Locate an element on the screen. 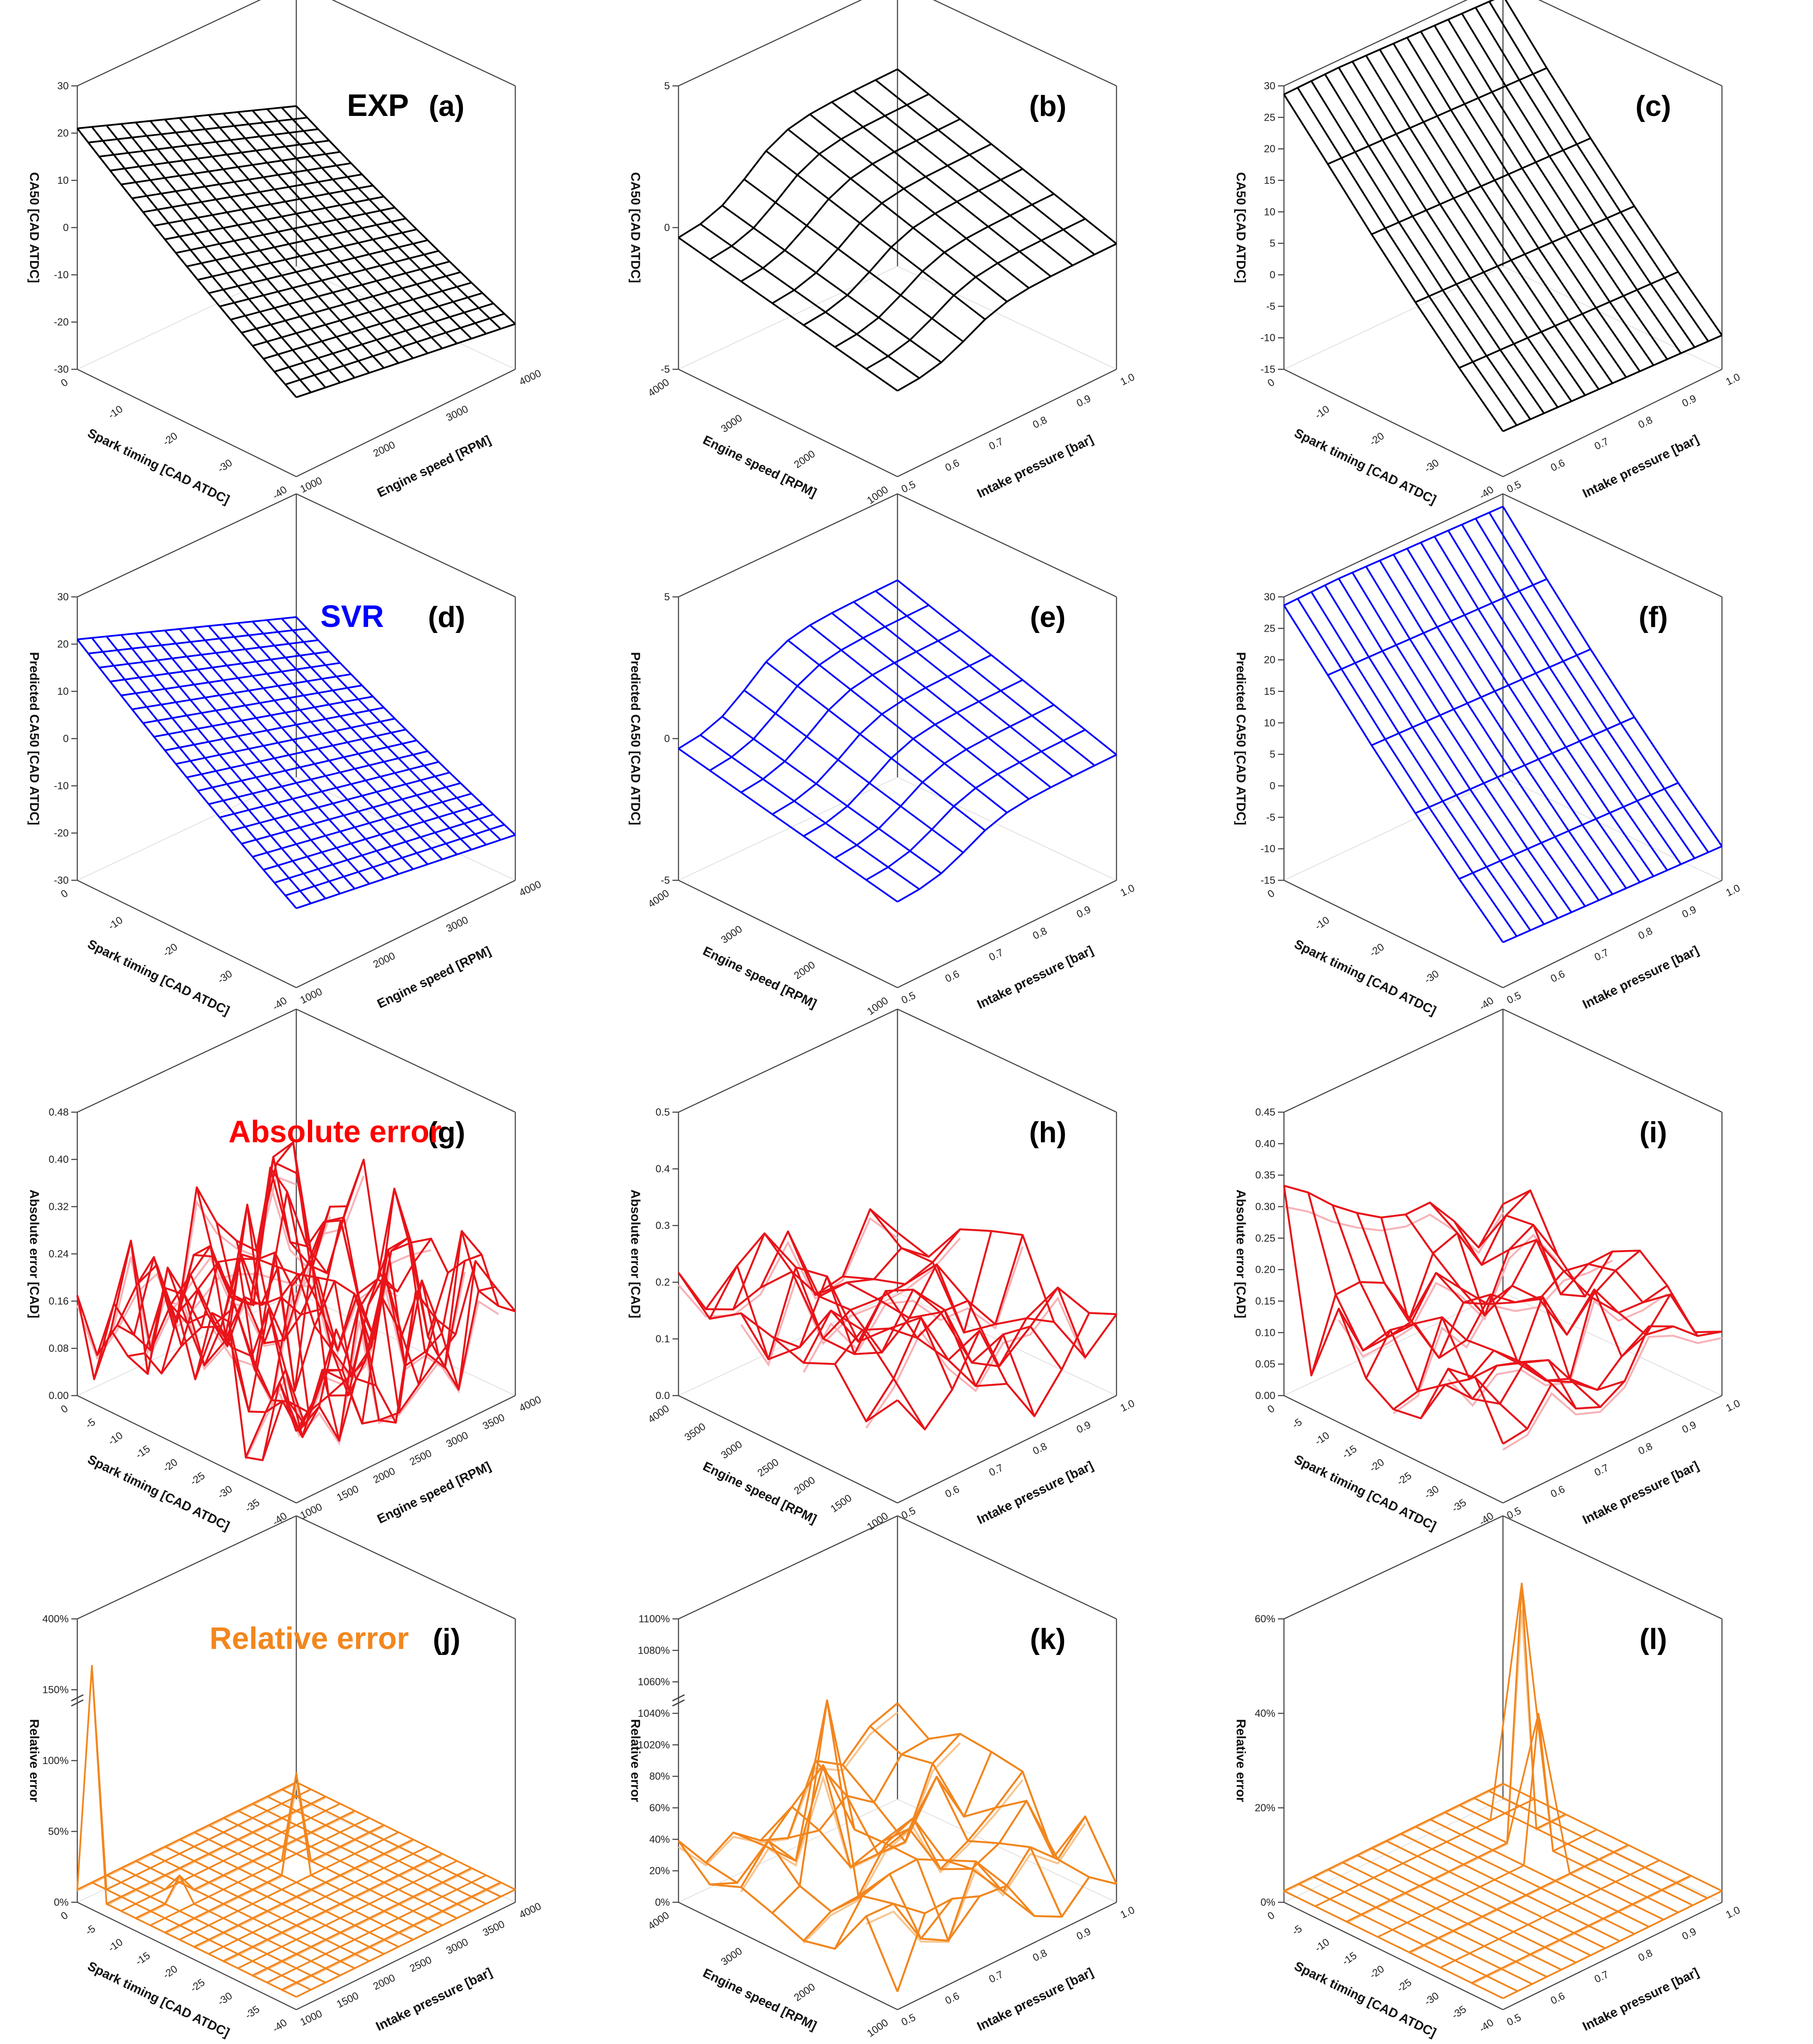  floor-back-right-edge is located at coordinates (406, 829).